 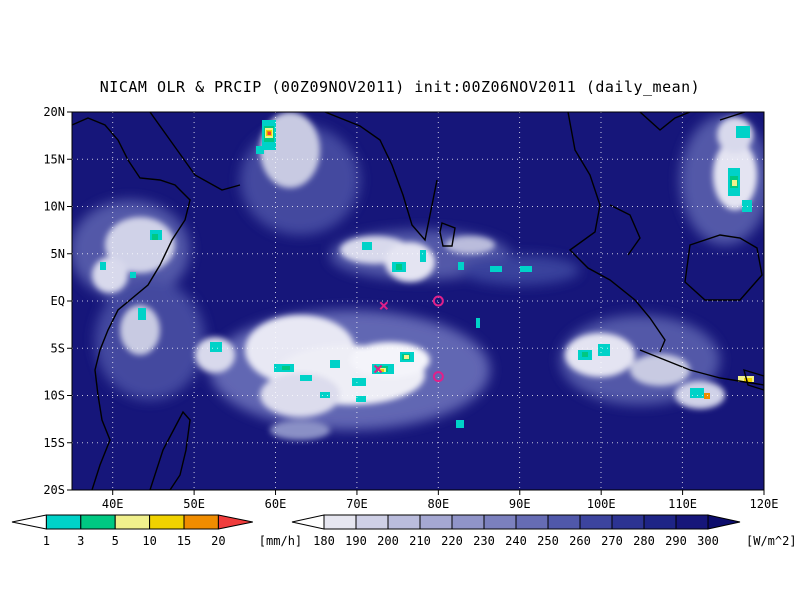 I want to click on lat-tick-label: 5N, so click(x=58, y=254).